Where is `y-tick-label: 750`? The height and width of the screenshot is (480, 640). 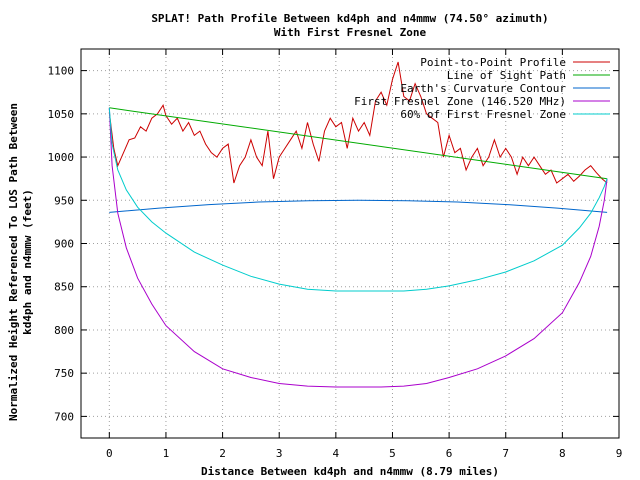
y-tick-label: 750 is located at coordinates (64, 373).